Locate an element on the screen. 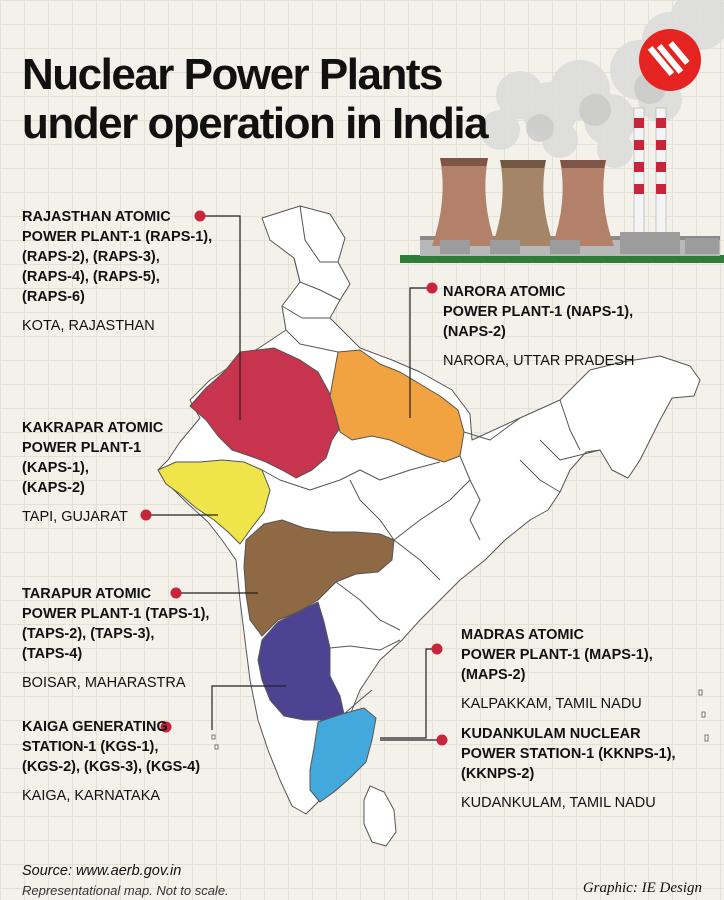 The height and width of the screenshot is (900, 724). uttar-pradesh-state is located at coordinates (397, 406).